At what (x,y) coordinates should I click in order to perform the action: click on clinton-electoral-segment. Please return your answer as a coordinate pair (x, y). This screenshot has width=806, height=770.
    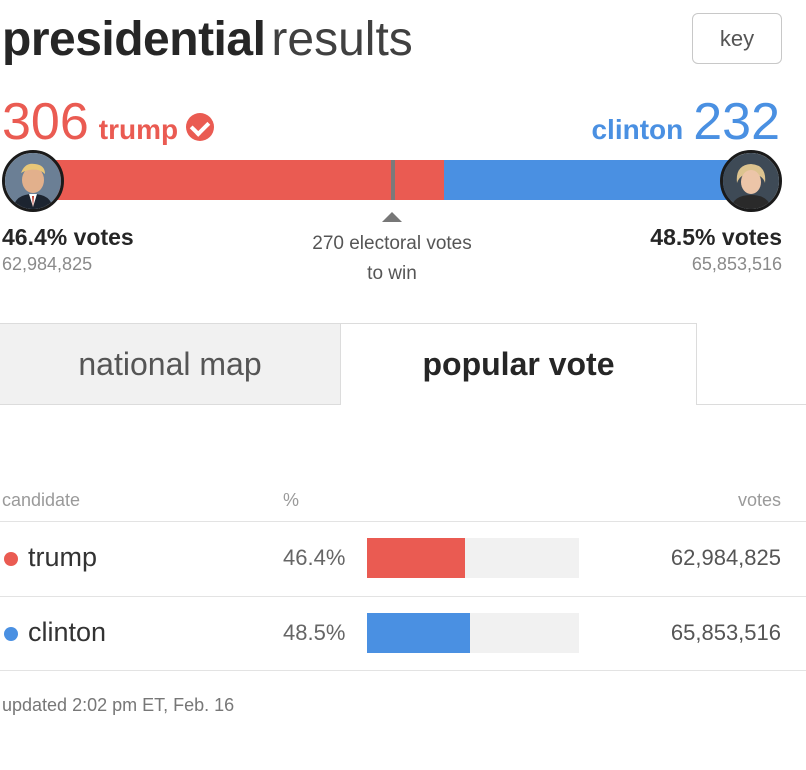
    Looking at the image, I should click on (596, 180).